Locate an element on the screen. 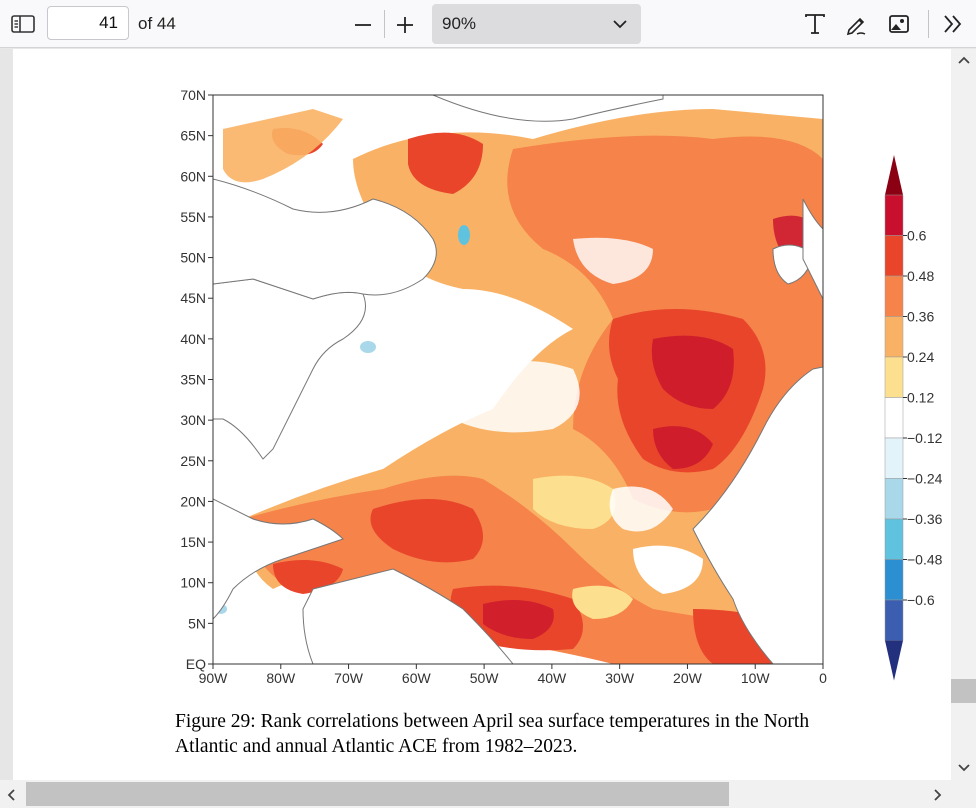 Image resolution: width=976 pixels, height=808 pixels. scroll-up-icon is located at coordinates (964, 60).